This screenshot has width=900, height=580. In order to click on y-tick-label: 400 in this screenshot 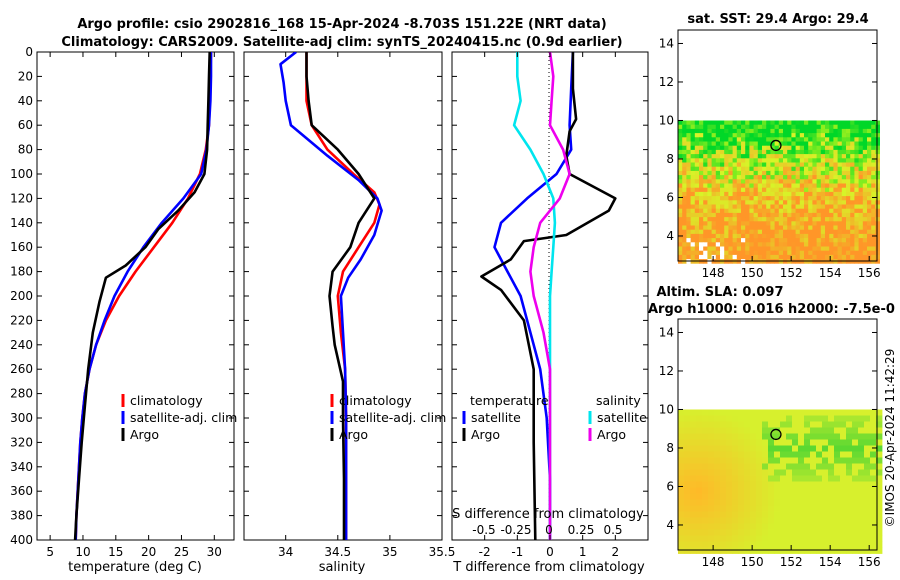, I will do `click(21, 540)`.